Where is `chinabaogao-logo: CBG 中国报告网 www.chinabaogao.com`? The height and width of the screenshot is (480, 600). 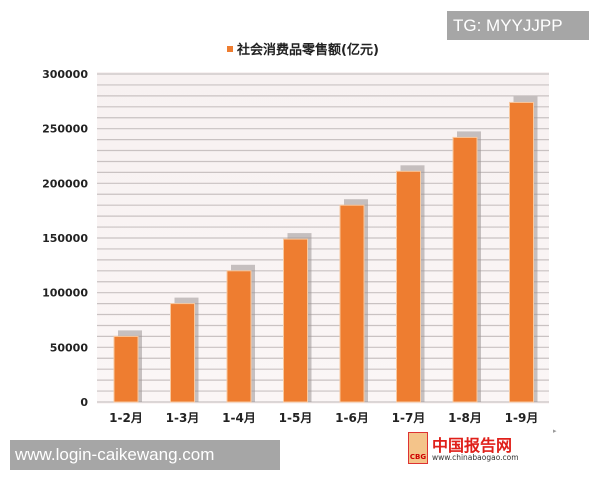 chinabaogao-logo: CBG 中国报告网 www.chinabaogao.com is located at coordinates (483, 450).